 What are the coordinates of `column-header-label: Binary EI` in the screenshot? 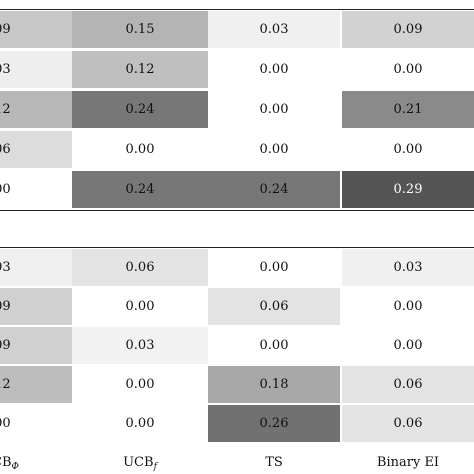 It's located at (408, 462).